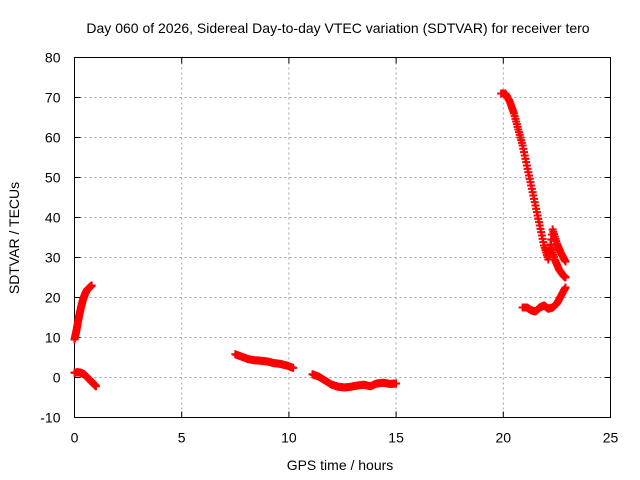 The height and width of the screenshot is (480, 640). I want to click on y-tick-label: 40, so click(53, 218).